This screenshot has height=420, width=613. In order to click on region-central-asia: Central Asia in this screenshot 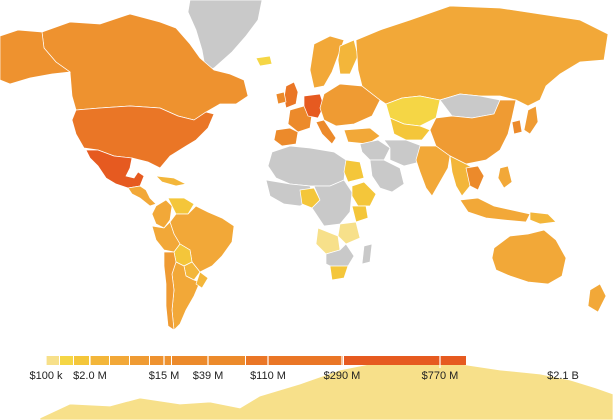, I will do `click(410, 129)`.